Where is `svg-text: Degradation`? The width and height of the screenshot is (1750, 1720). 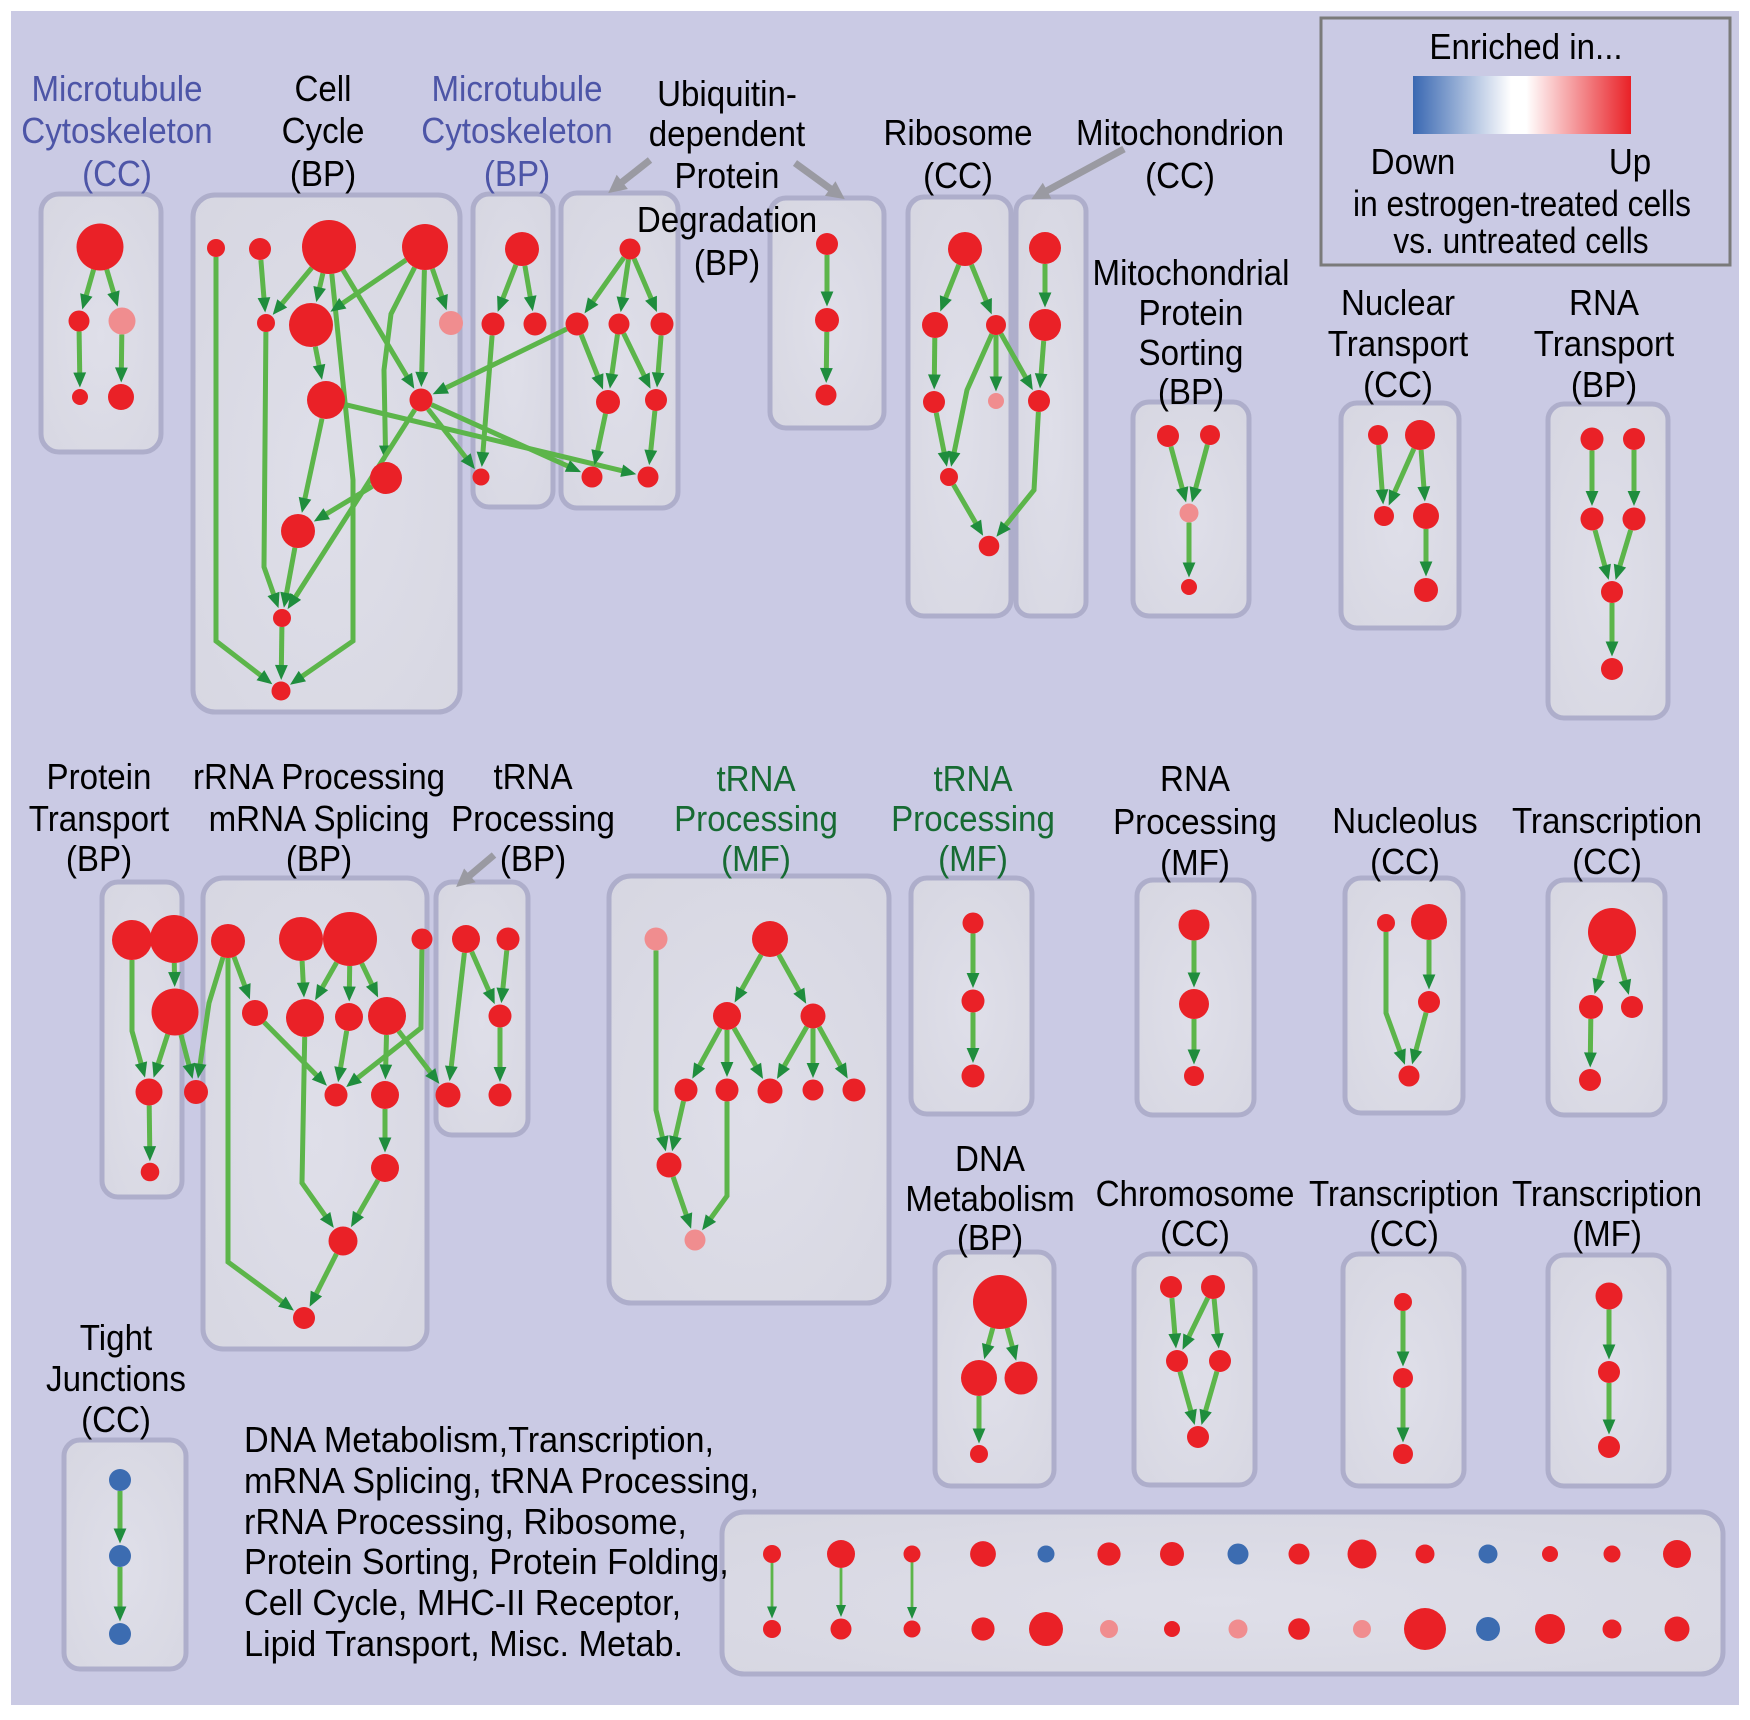
svg-text: Degradation is located at coordinates (727, 221).